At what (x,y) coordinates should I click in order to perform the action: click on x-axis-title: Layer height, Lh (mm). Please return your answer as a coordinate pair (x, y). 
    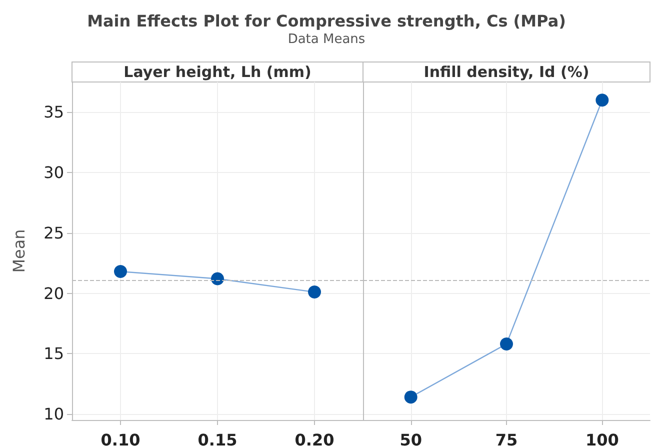
    Looking at the image, I should click on (218, 72).